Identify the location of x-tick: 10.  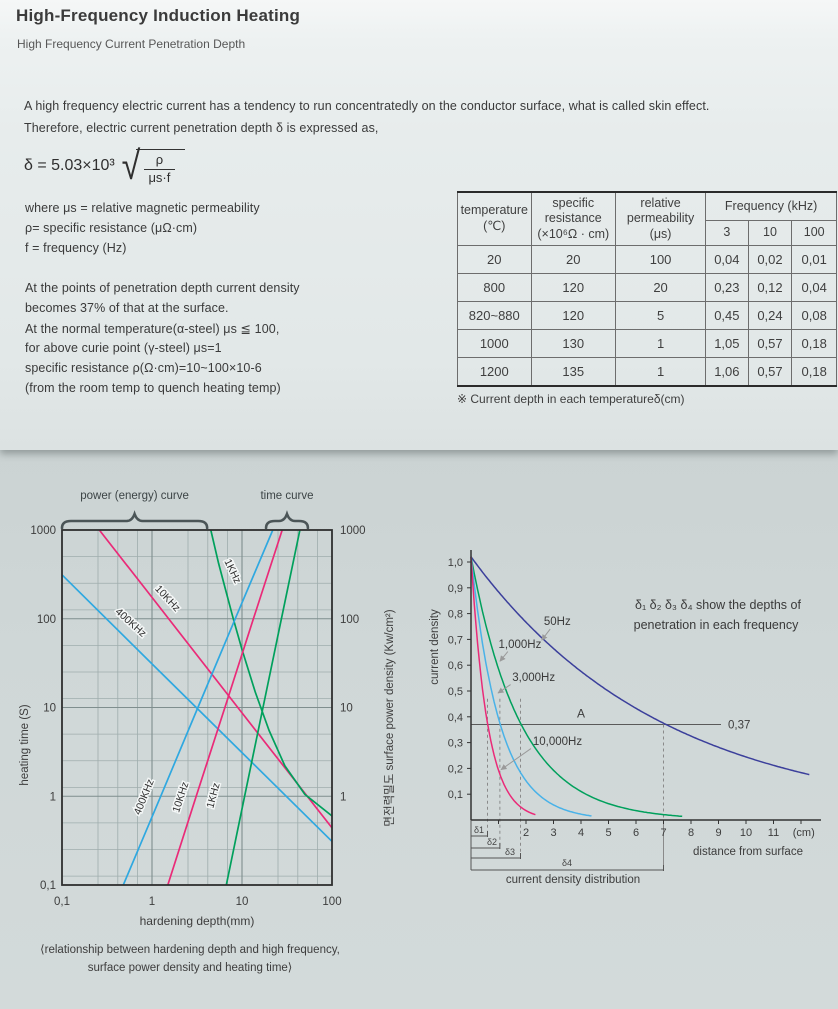
(242, 902).